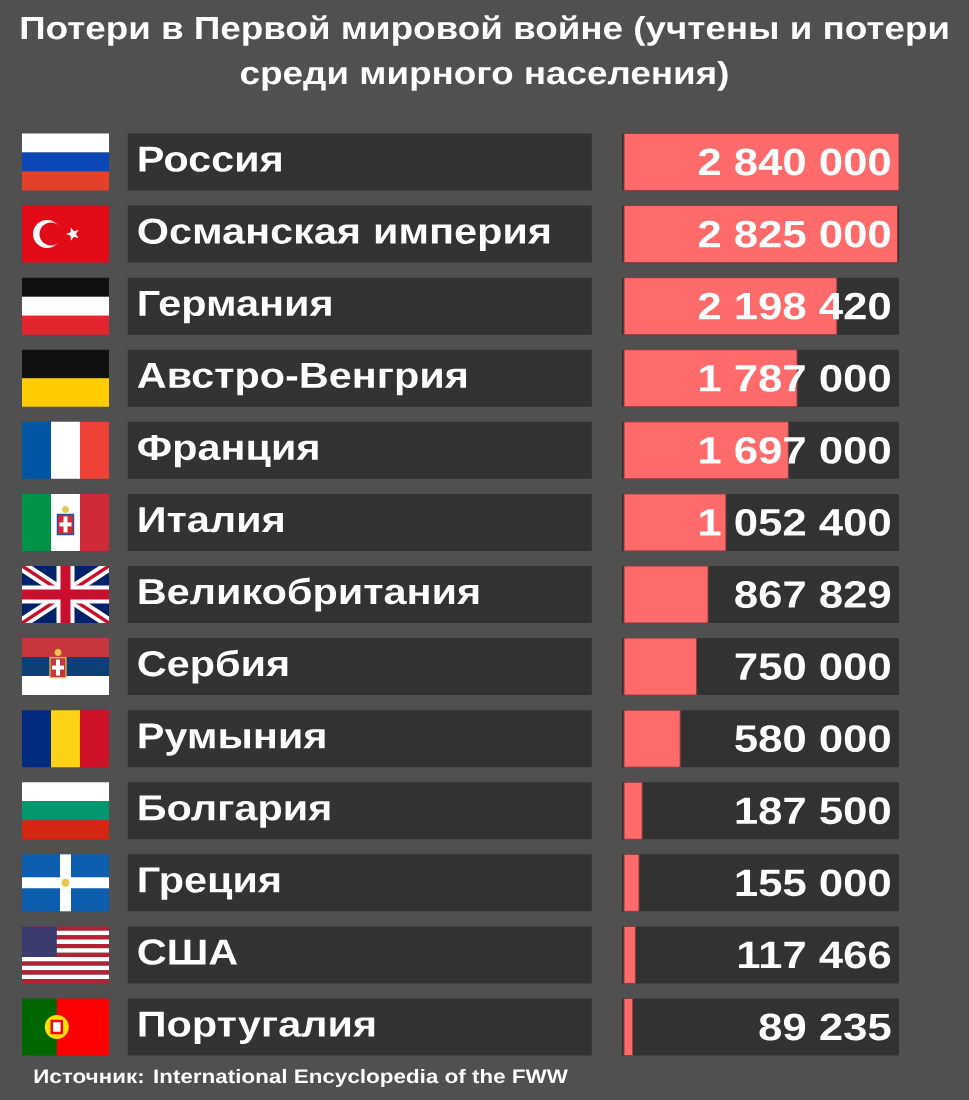 This screenshot has height=1100, width=969. Describe the element at coordinates (794, 234) in the screenshot. I see `data-label: 2 825 000` at that location.